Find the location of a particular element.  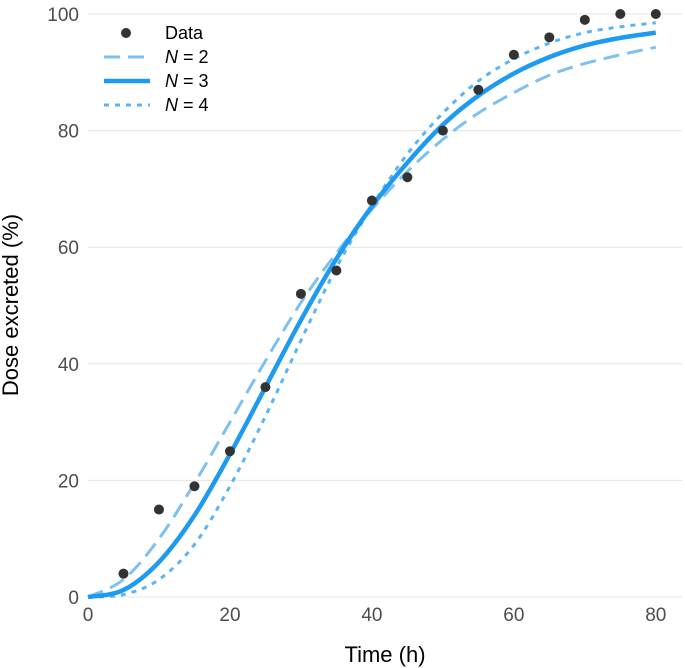

legend-n2-label: N = 2 is located at coordinates (187, 57).